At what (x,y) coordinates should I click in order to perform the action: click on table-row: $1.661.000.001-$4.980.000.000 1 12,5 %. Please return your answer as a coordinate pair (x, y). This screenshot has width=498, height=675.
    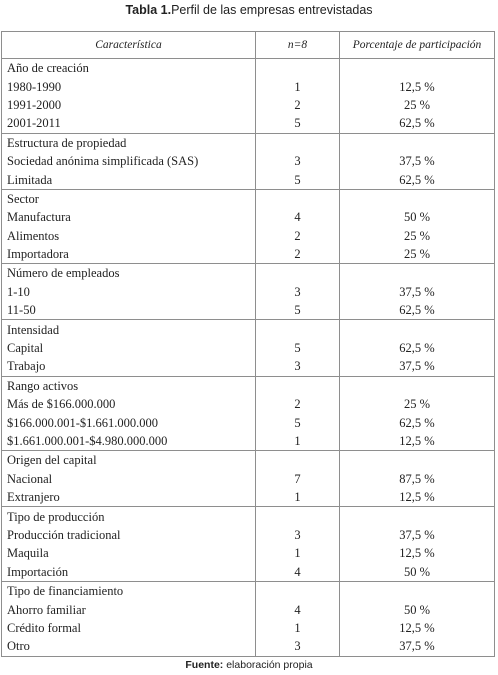
    Looking at the image, I should click on (248, 441).